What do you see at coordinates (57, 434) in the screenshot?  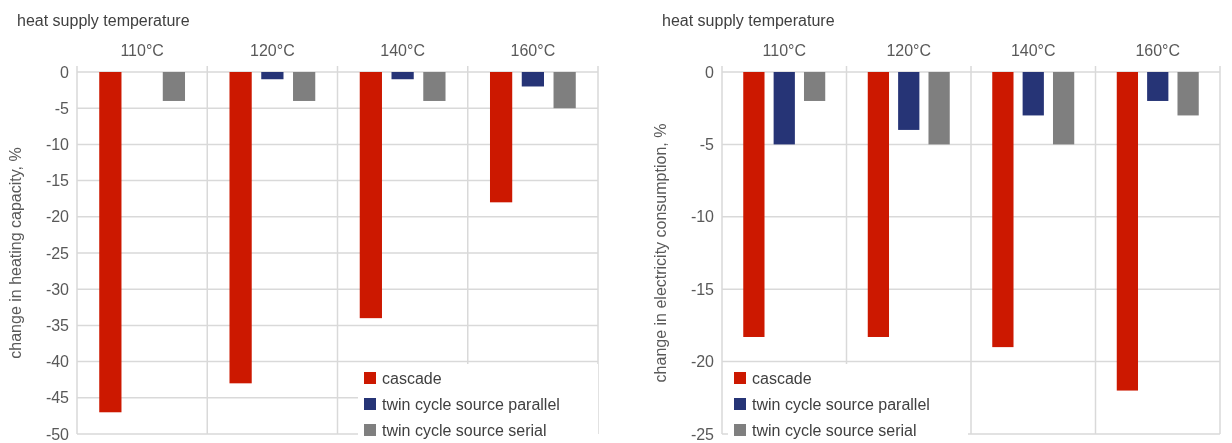 I see `y-tick-label: -50` at bounding box center [57, 434].